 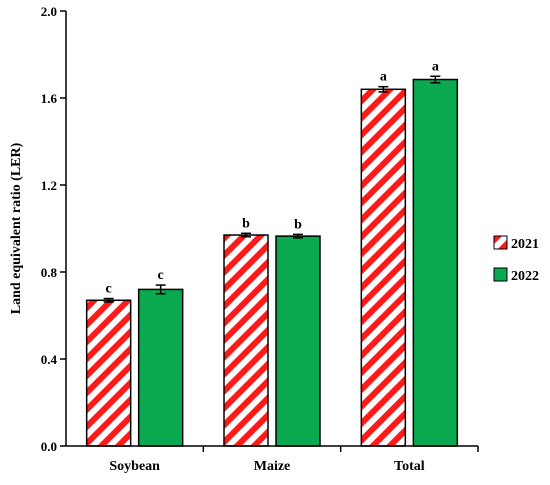 What do you see at coordinates (409, 466) in the screenshot?
I see `x-tick-label-total: Total` at bounding box center [409, 466].